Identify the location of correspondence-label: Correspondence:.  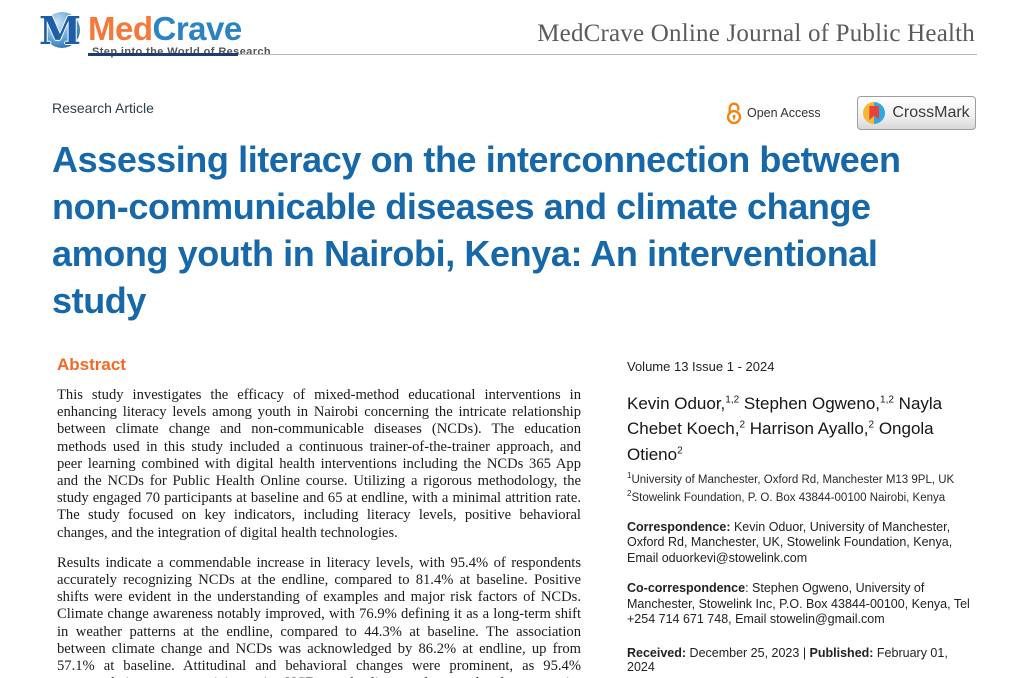
(679, 526).